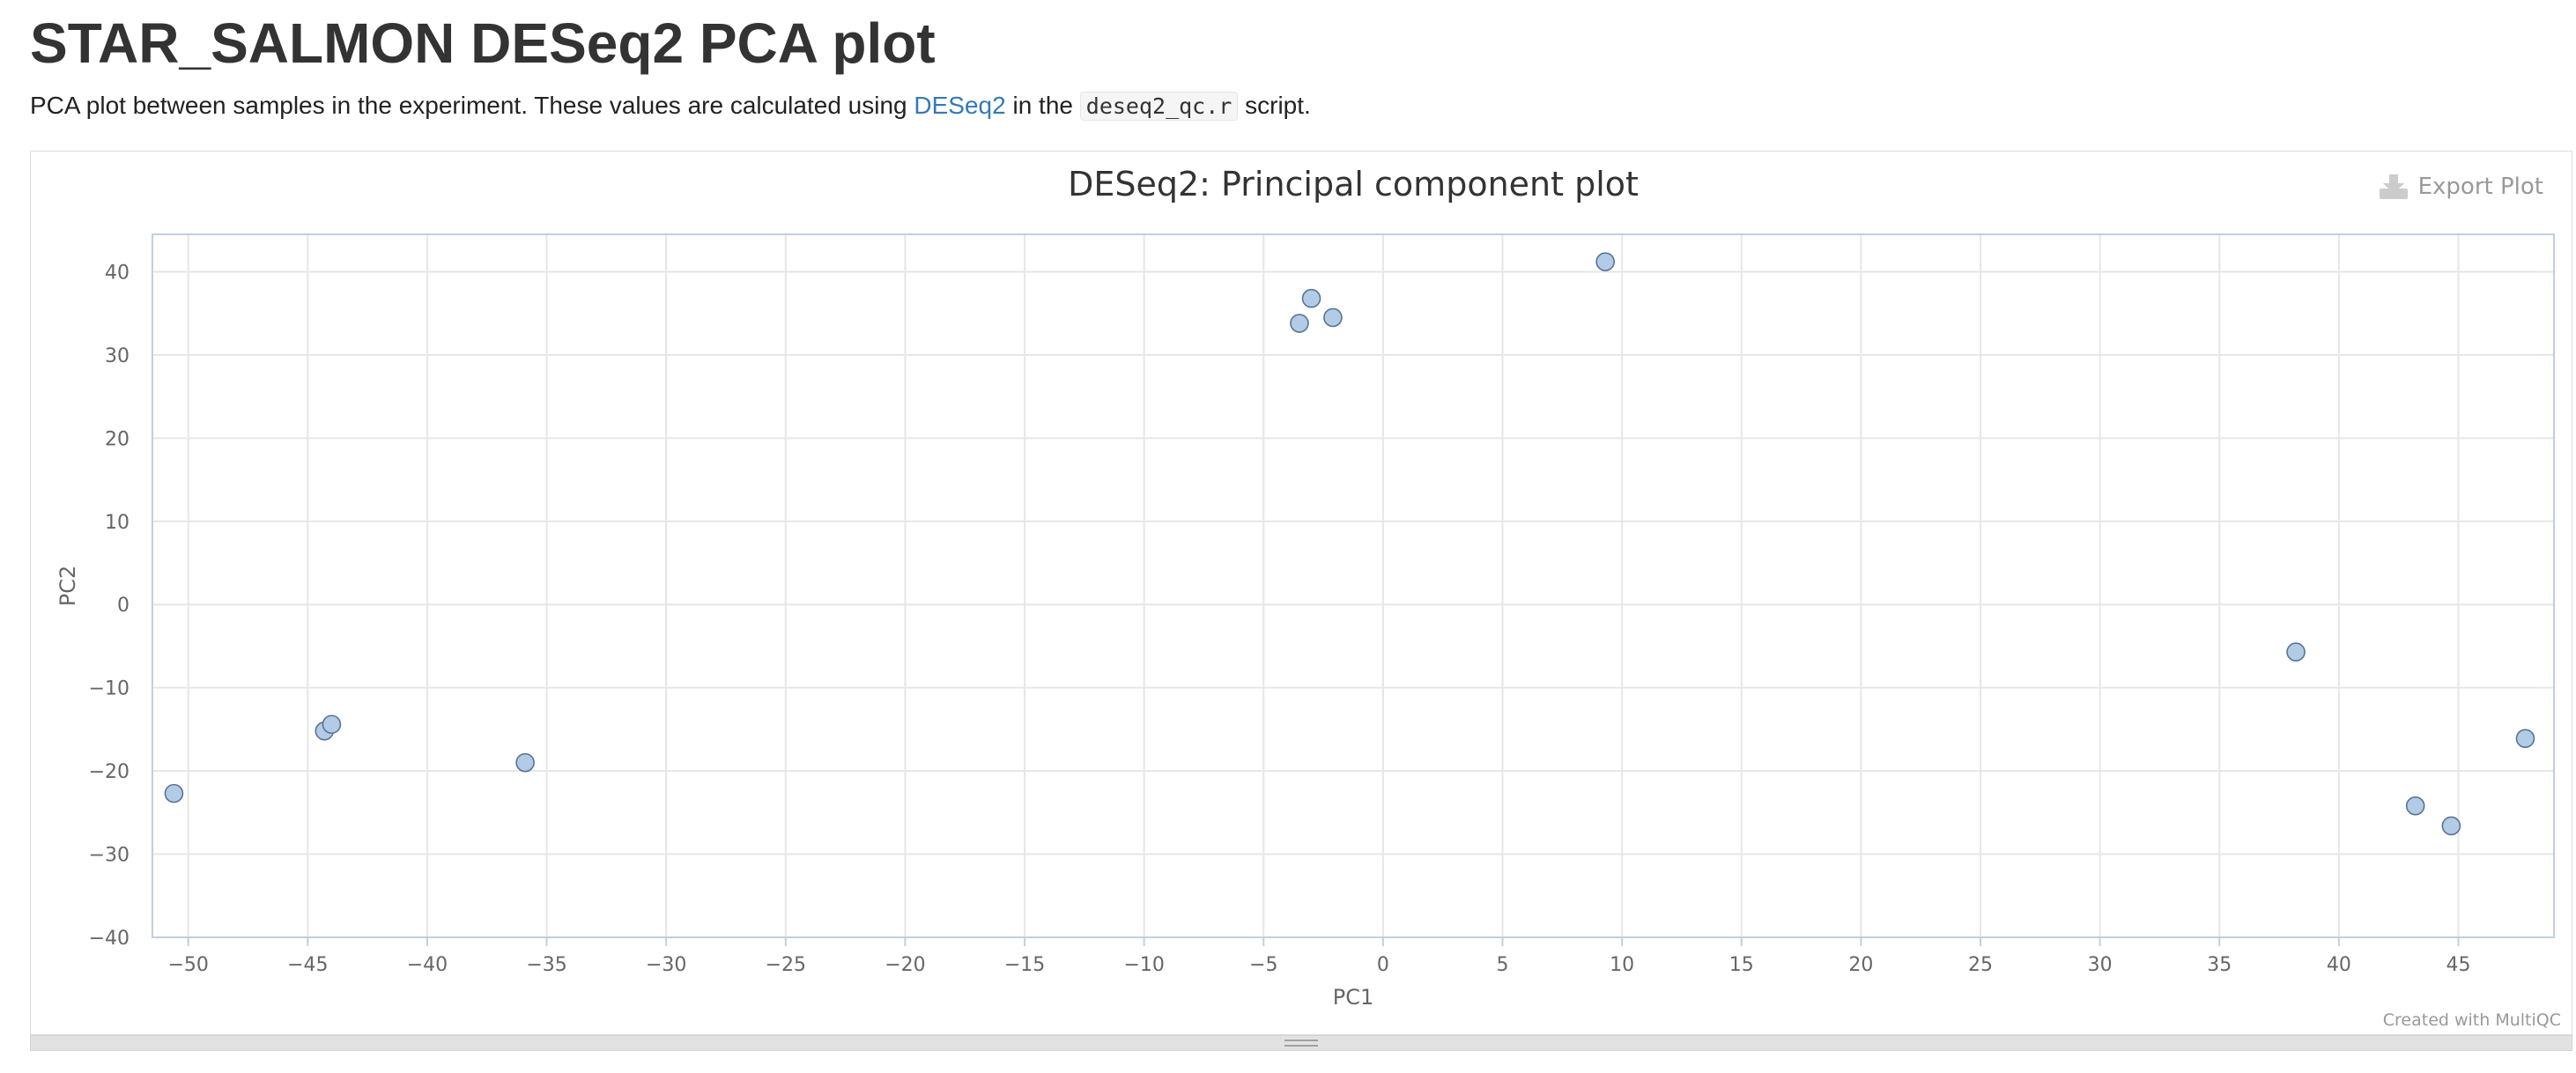 The width and height of the screenshot is (2576, 1073). What do you see at coordinates (2394, 186) in the screenshot?
I see `download-icon` at bounding box center [2394, 186].